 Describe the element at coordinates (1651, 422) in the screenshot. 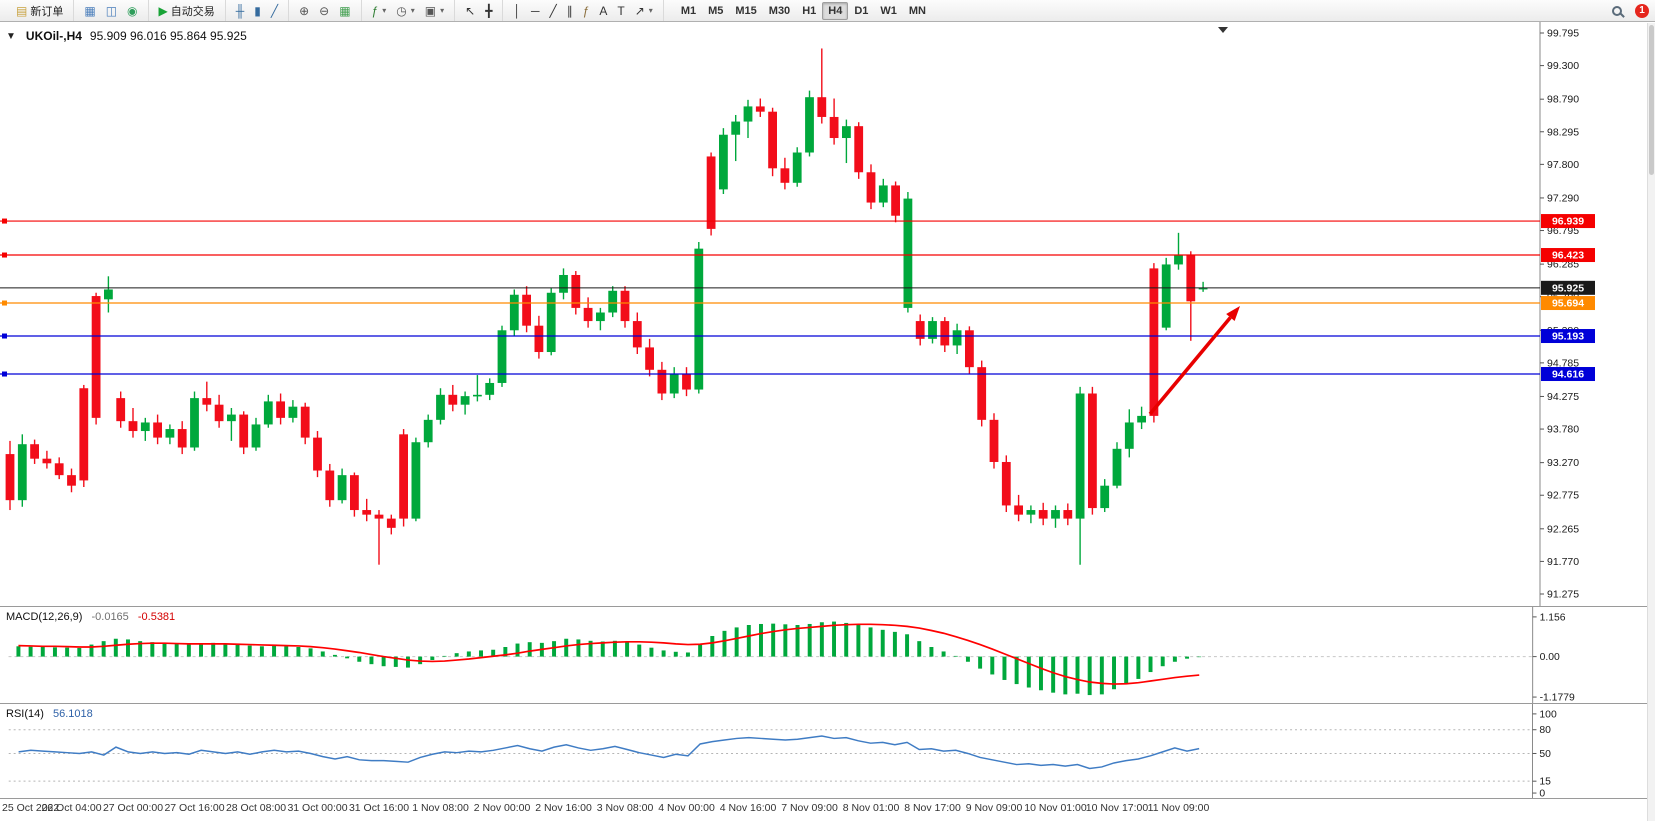

I see `vertical-scrollbar` at that location.